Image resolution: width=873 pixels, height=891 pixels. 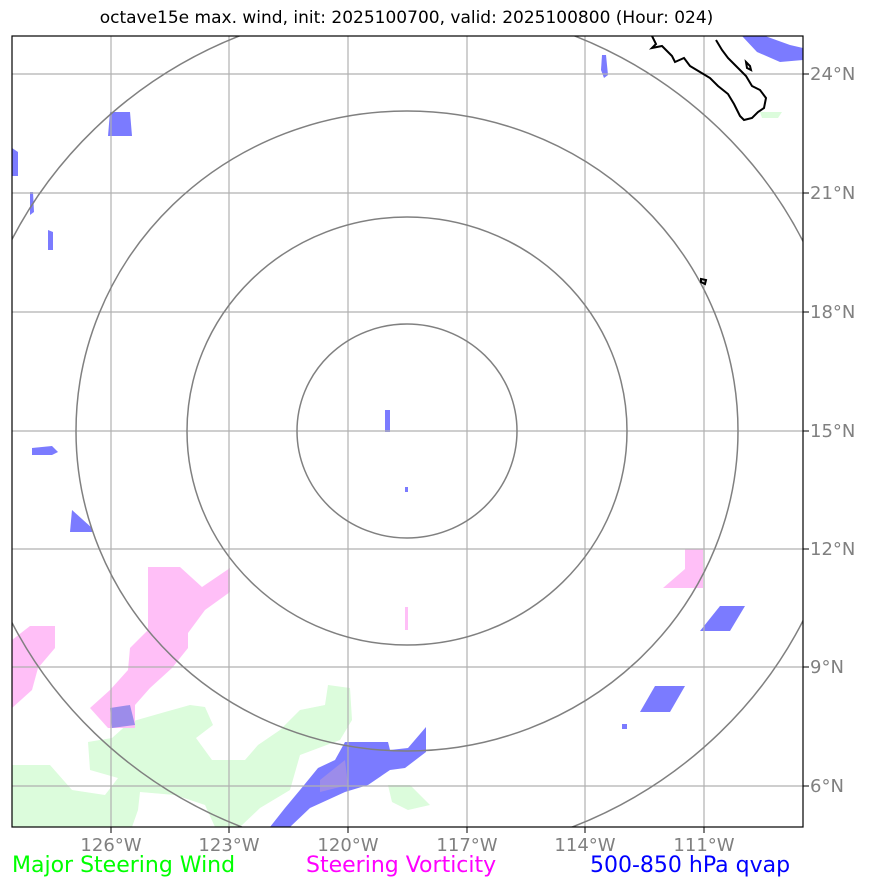 I want to click on lat-label: 21°N, so click(x=832, y=193).